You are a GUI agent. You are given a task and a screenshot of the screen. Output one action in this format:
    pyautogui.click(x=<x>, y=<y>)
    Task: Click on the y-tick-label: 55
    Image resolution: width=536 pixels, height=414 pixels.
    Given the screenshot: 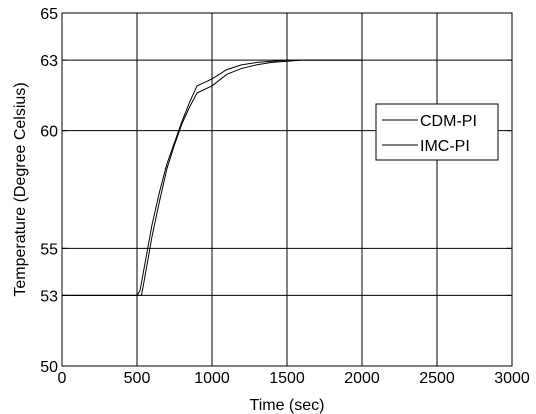 What is the action you would take?
    pyautogui.click(x=49, y=249)
    